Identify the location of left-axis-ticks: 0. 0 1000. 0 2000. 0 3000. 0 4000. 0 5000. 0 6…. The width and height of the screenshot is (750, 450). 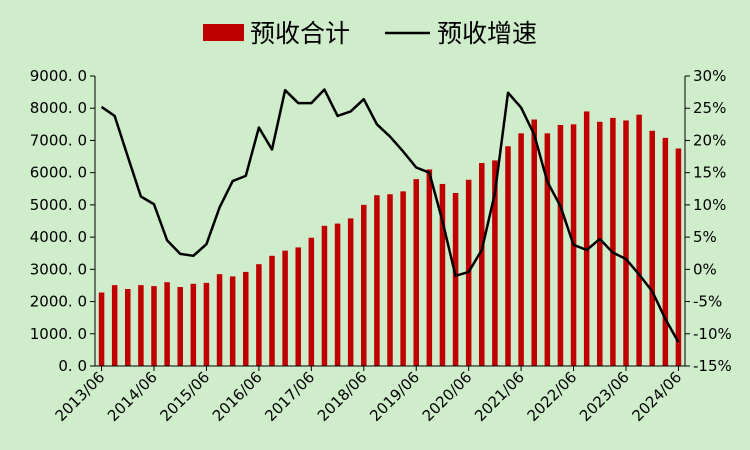
(62, 221).